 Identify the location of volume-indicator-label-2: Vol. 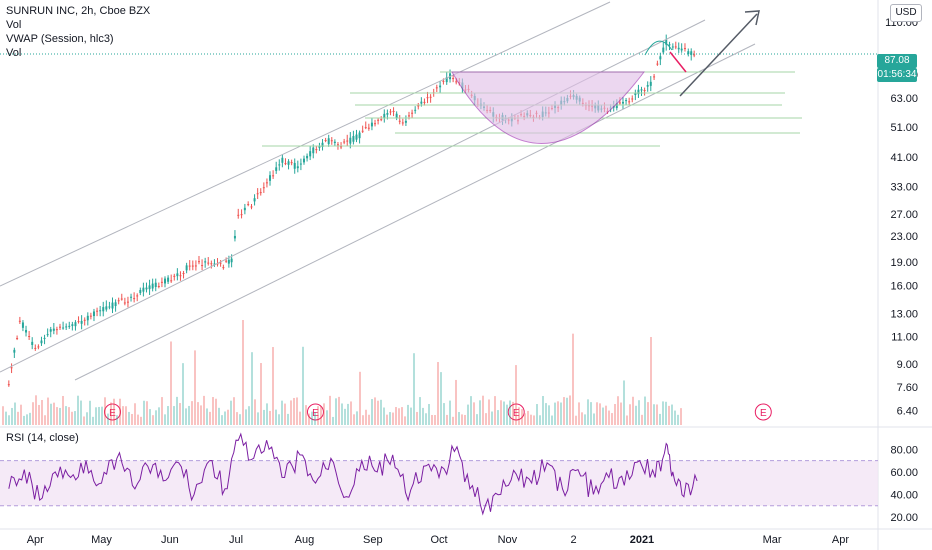
(14, 53).